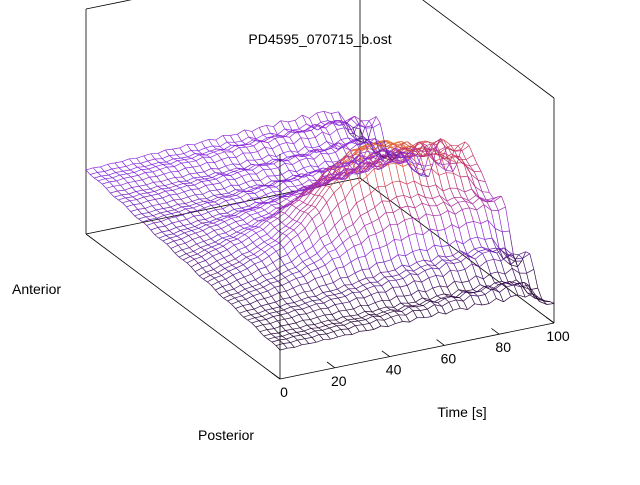 This screenshot has height=485, width=640. What do you see at coordinates (36, 289) in the screenshot?
I see `y-axis-label-anterior: Anterior` at bounding box center [36, 289].